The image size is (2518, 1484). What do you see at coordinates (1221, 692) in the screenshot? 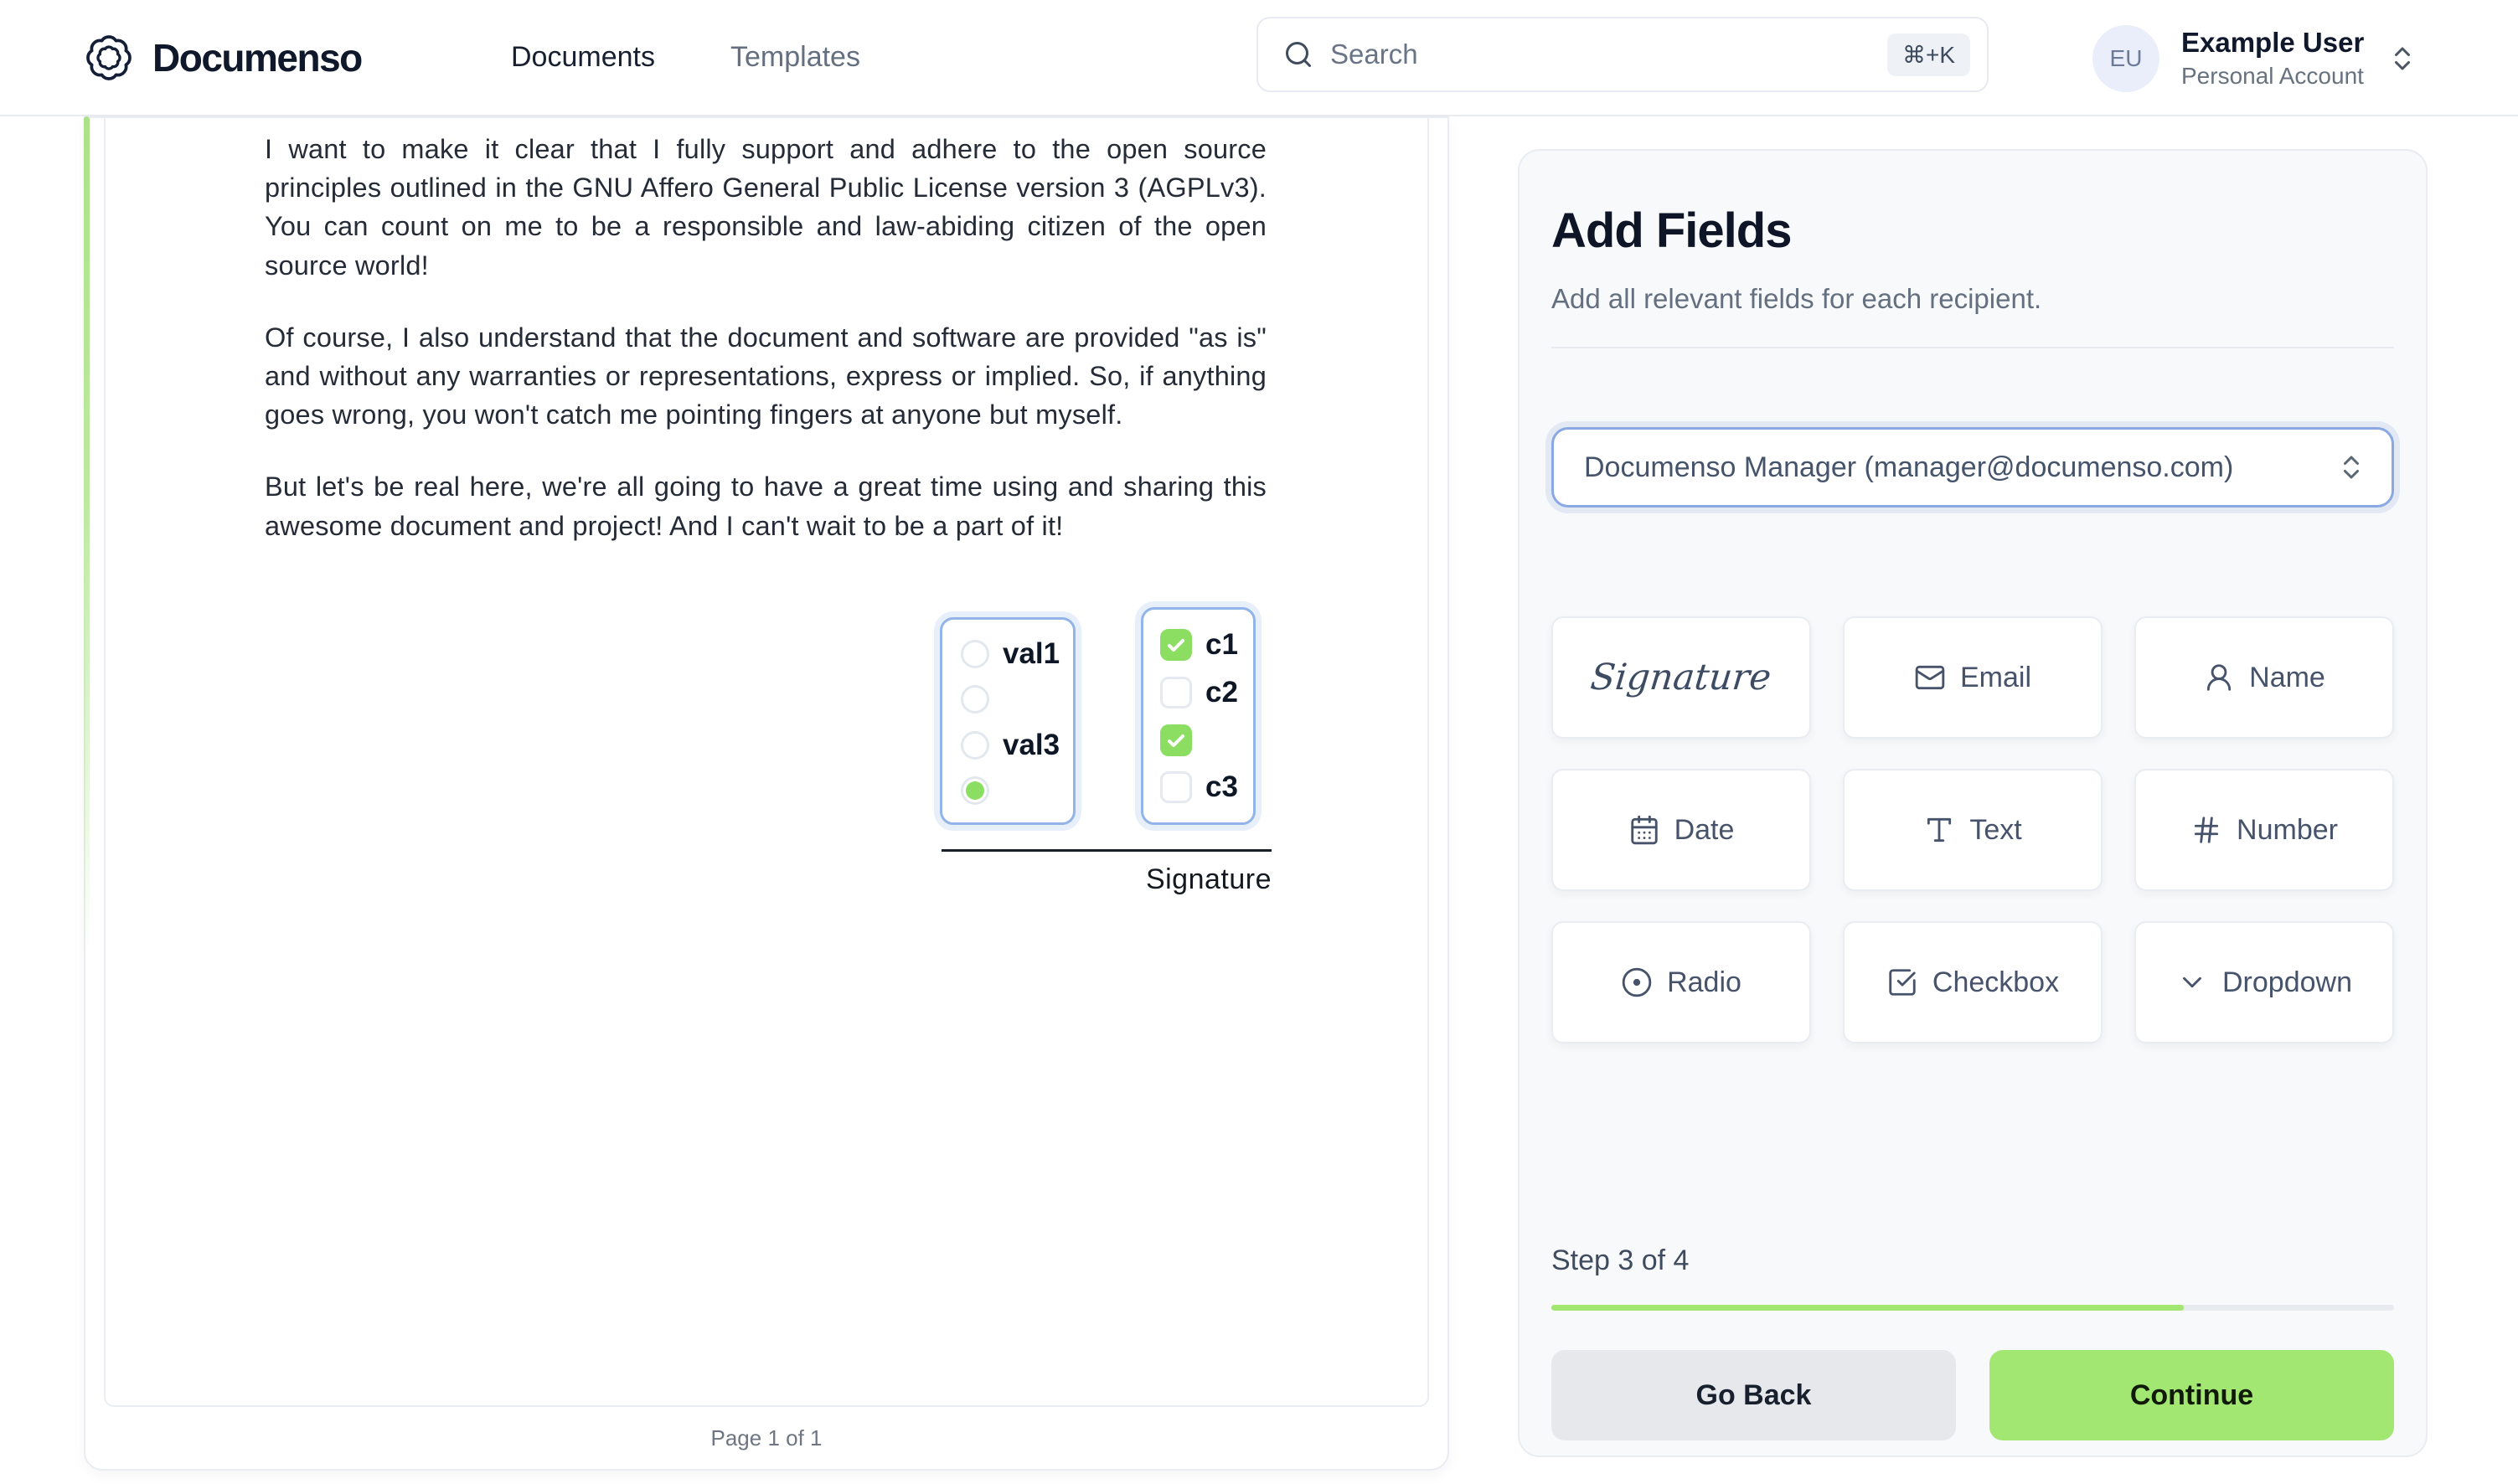
I see `checkbox-option-label: c2` at bounding box center [1221, 692].